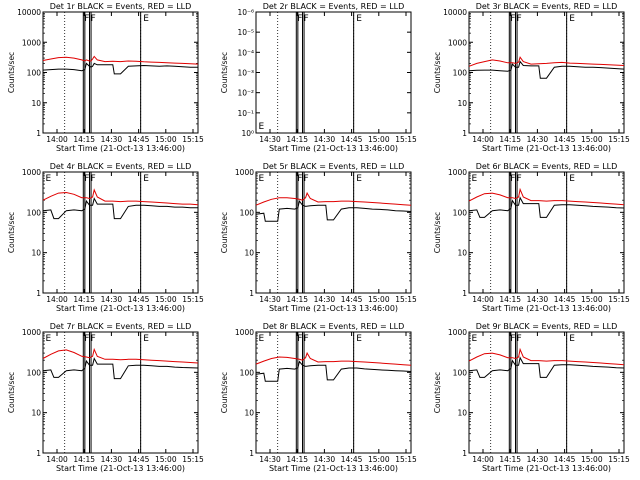 This screenshot has width=640, height=480. I want to click on y-tick-label: 10⁰, so click(247, 133).